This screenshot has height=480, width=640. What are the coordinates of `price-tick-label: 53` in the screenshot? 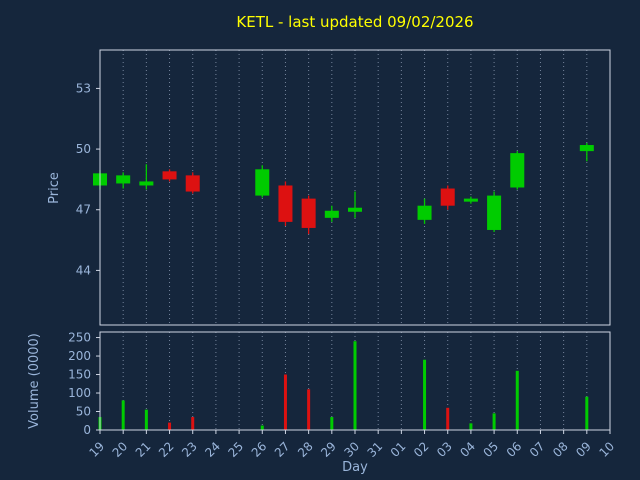 It's located at (83, 88).